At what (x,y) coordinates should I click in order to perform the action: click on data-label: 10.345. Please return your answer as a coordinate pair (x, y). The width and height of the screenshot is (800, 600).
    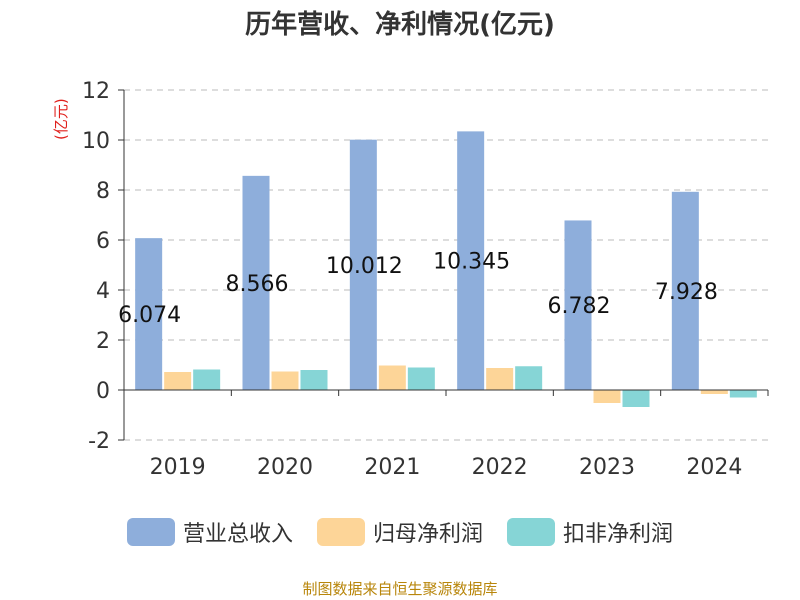
    Looking at the image, I should click on (471, 262).